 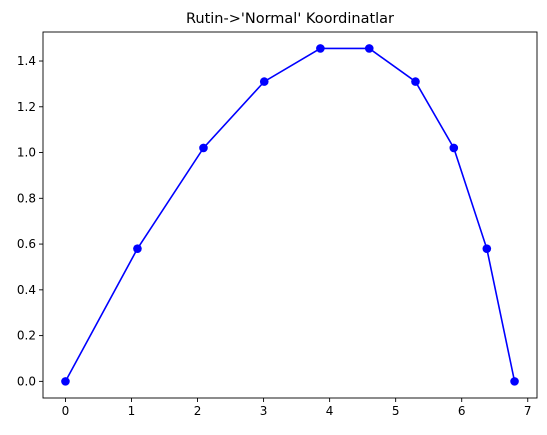 What do you see at coordinates (264, 411) in the screenshot?
I see `x-tick-label: 3` at bounding box center [264, 411].